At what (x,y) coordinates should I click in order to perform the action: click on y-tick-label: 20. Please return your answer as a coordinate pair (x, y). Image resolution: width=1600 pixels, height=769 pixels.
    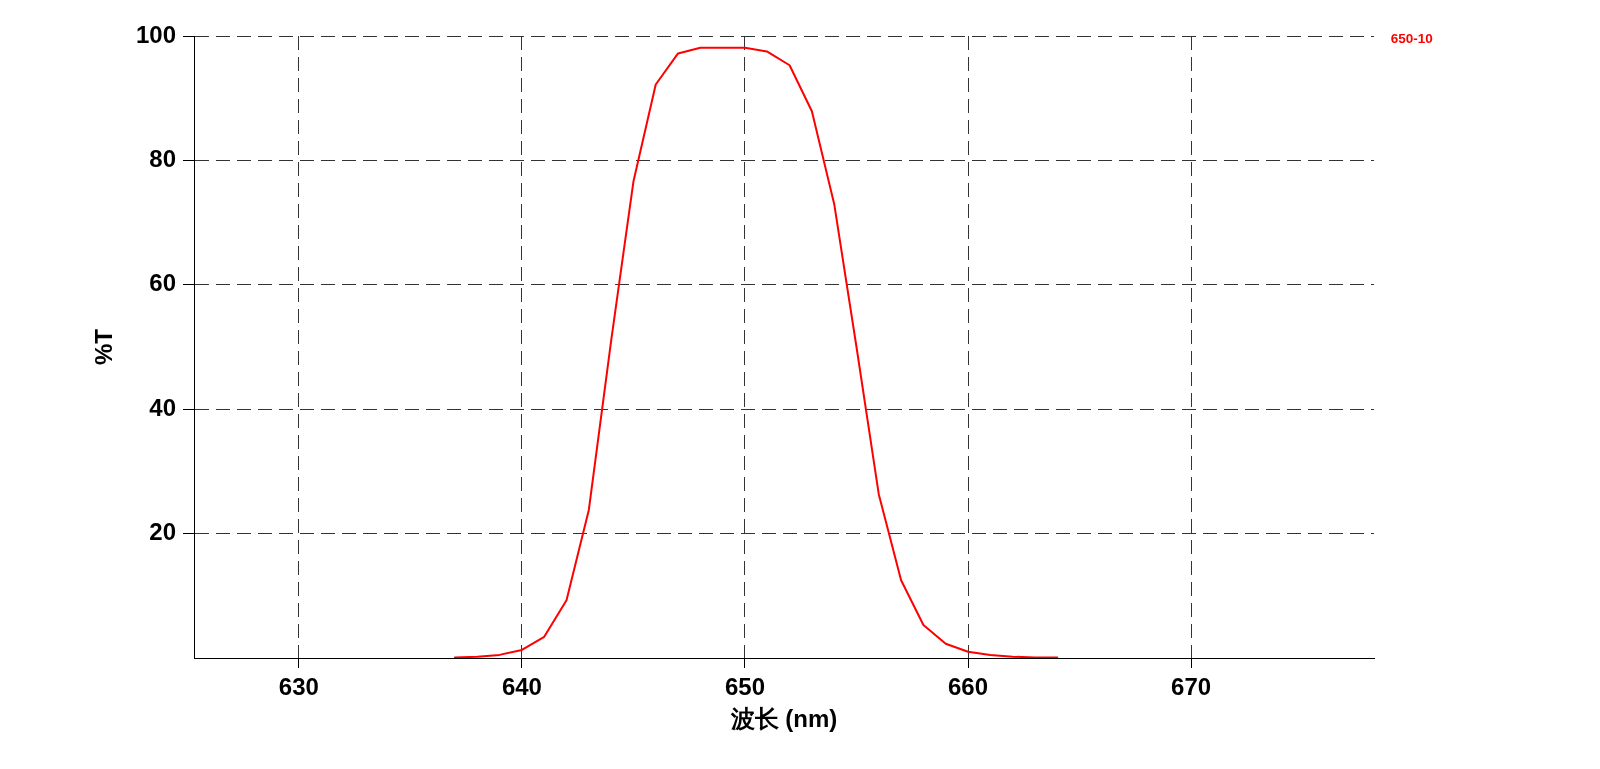
    Looking at the image, I should click on (162, 532).